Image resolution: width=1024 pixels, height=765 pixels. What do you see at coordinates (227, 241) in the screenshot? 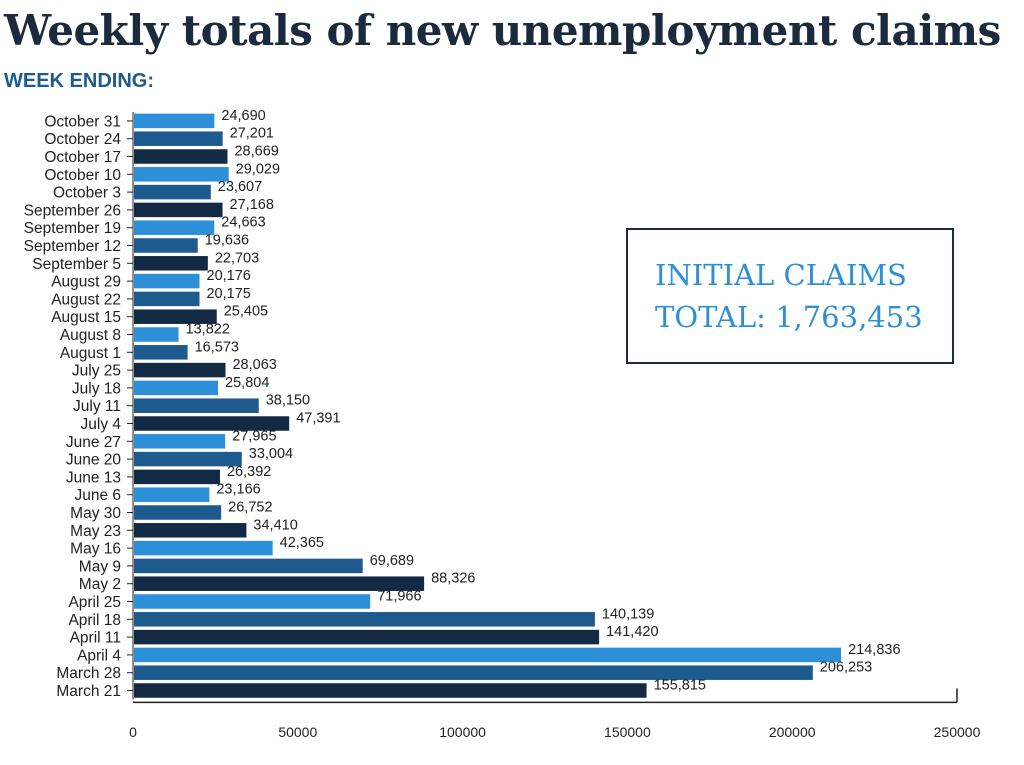
I see `value-label: 19,636` at bounding box center [227, 241].